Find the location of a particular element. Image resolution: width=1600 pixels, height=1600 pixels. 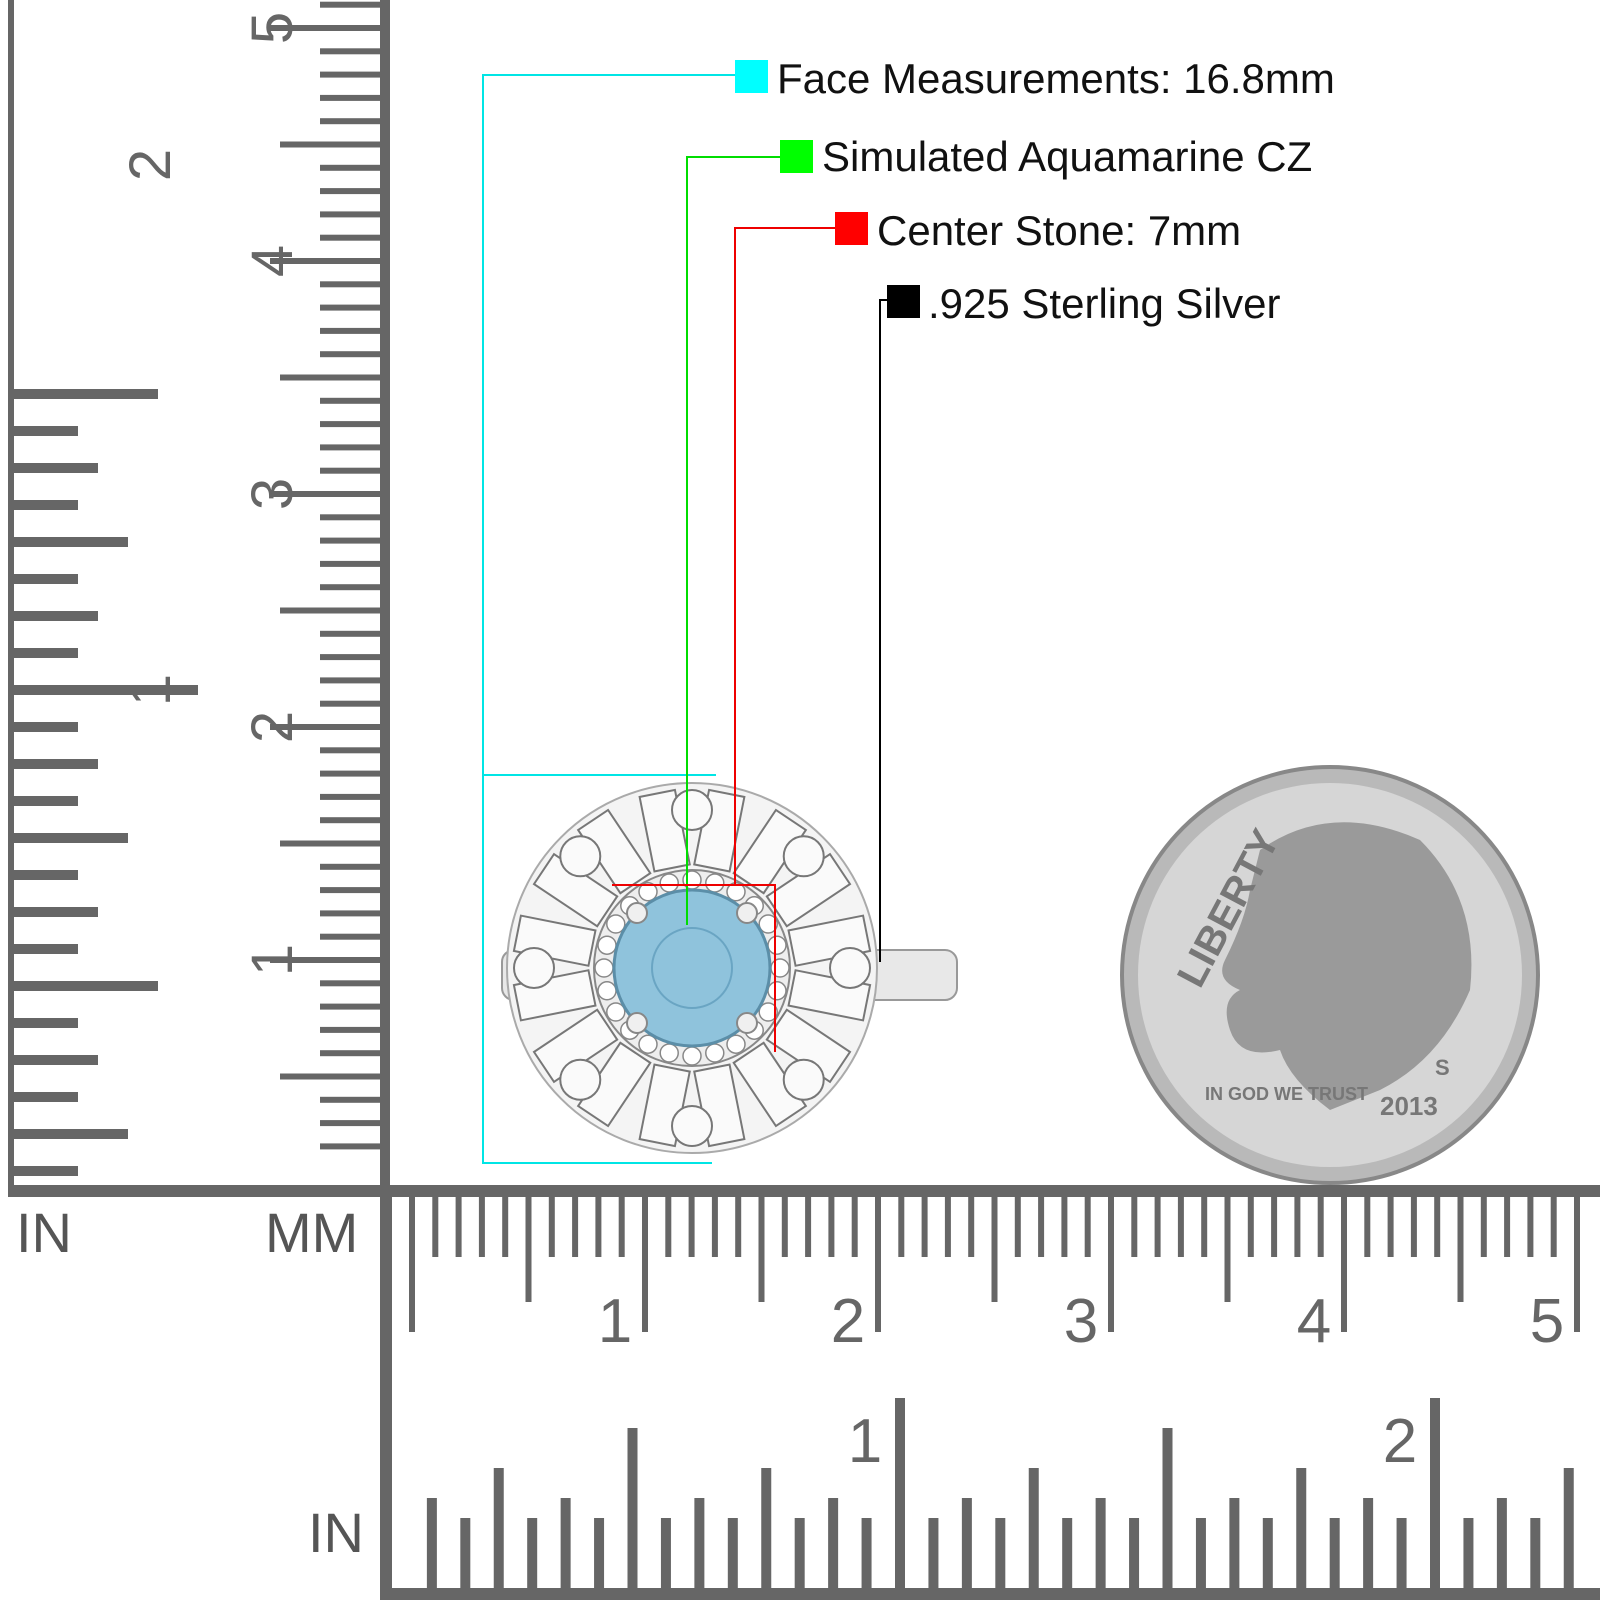

horizontal-ruler-edge is located at coordinates (386, 1392).